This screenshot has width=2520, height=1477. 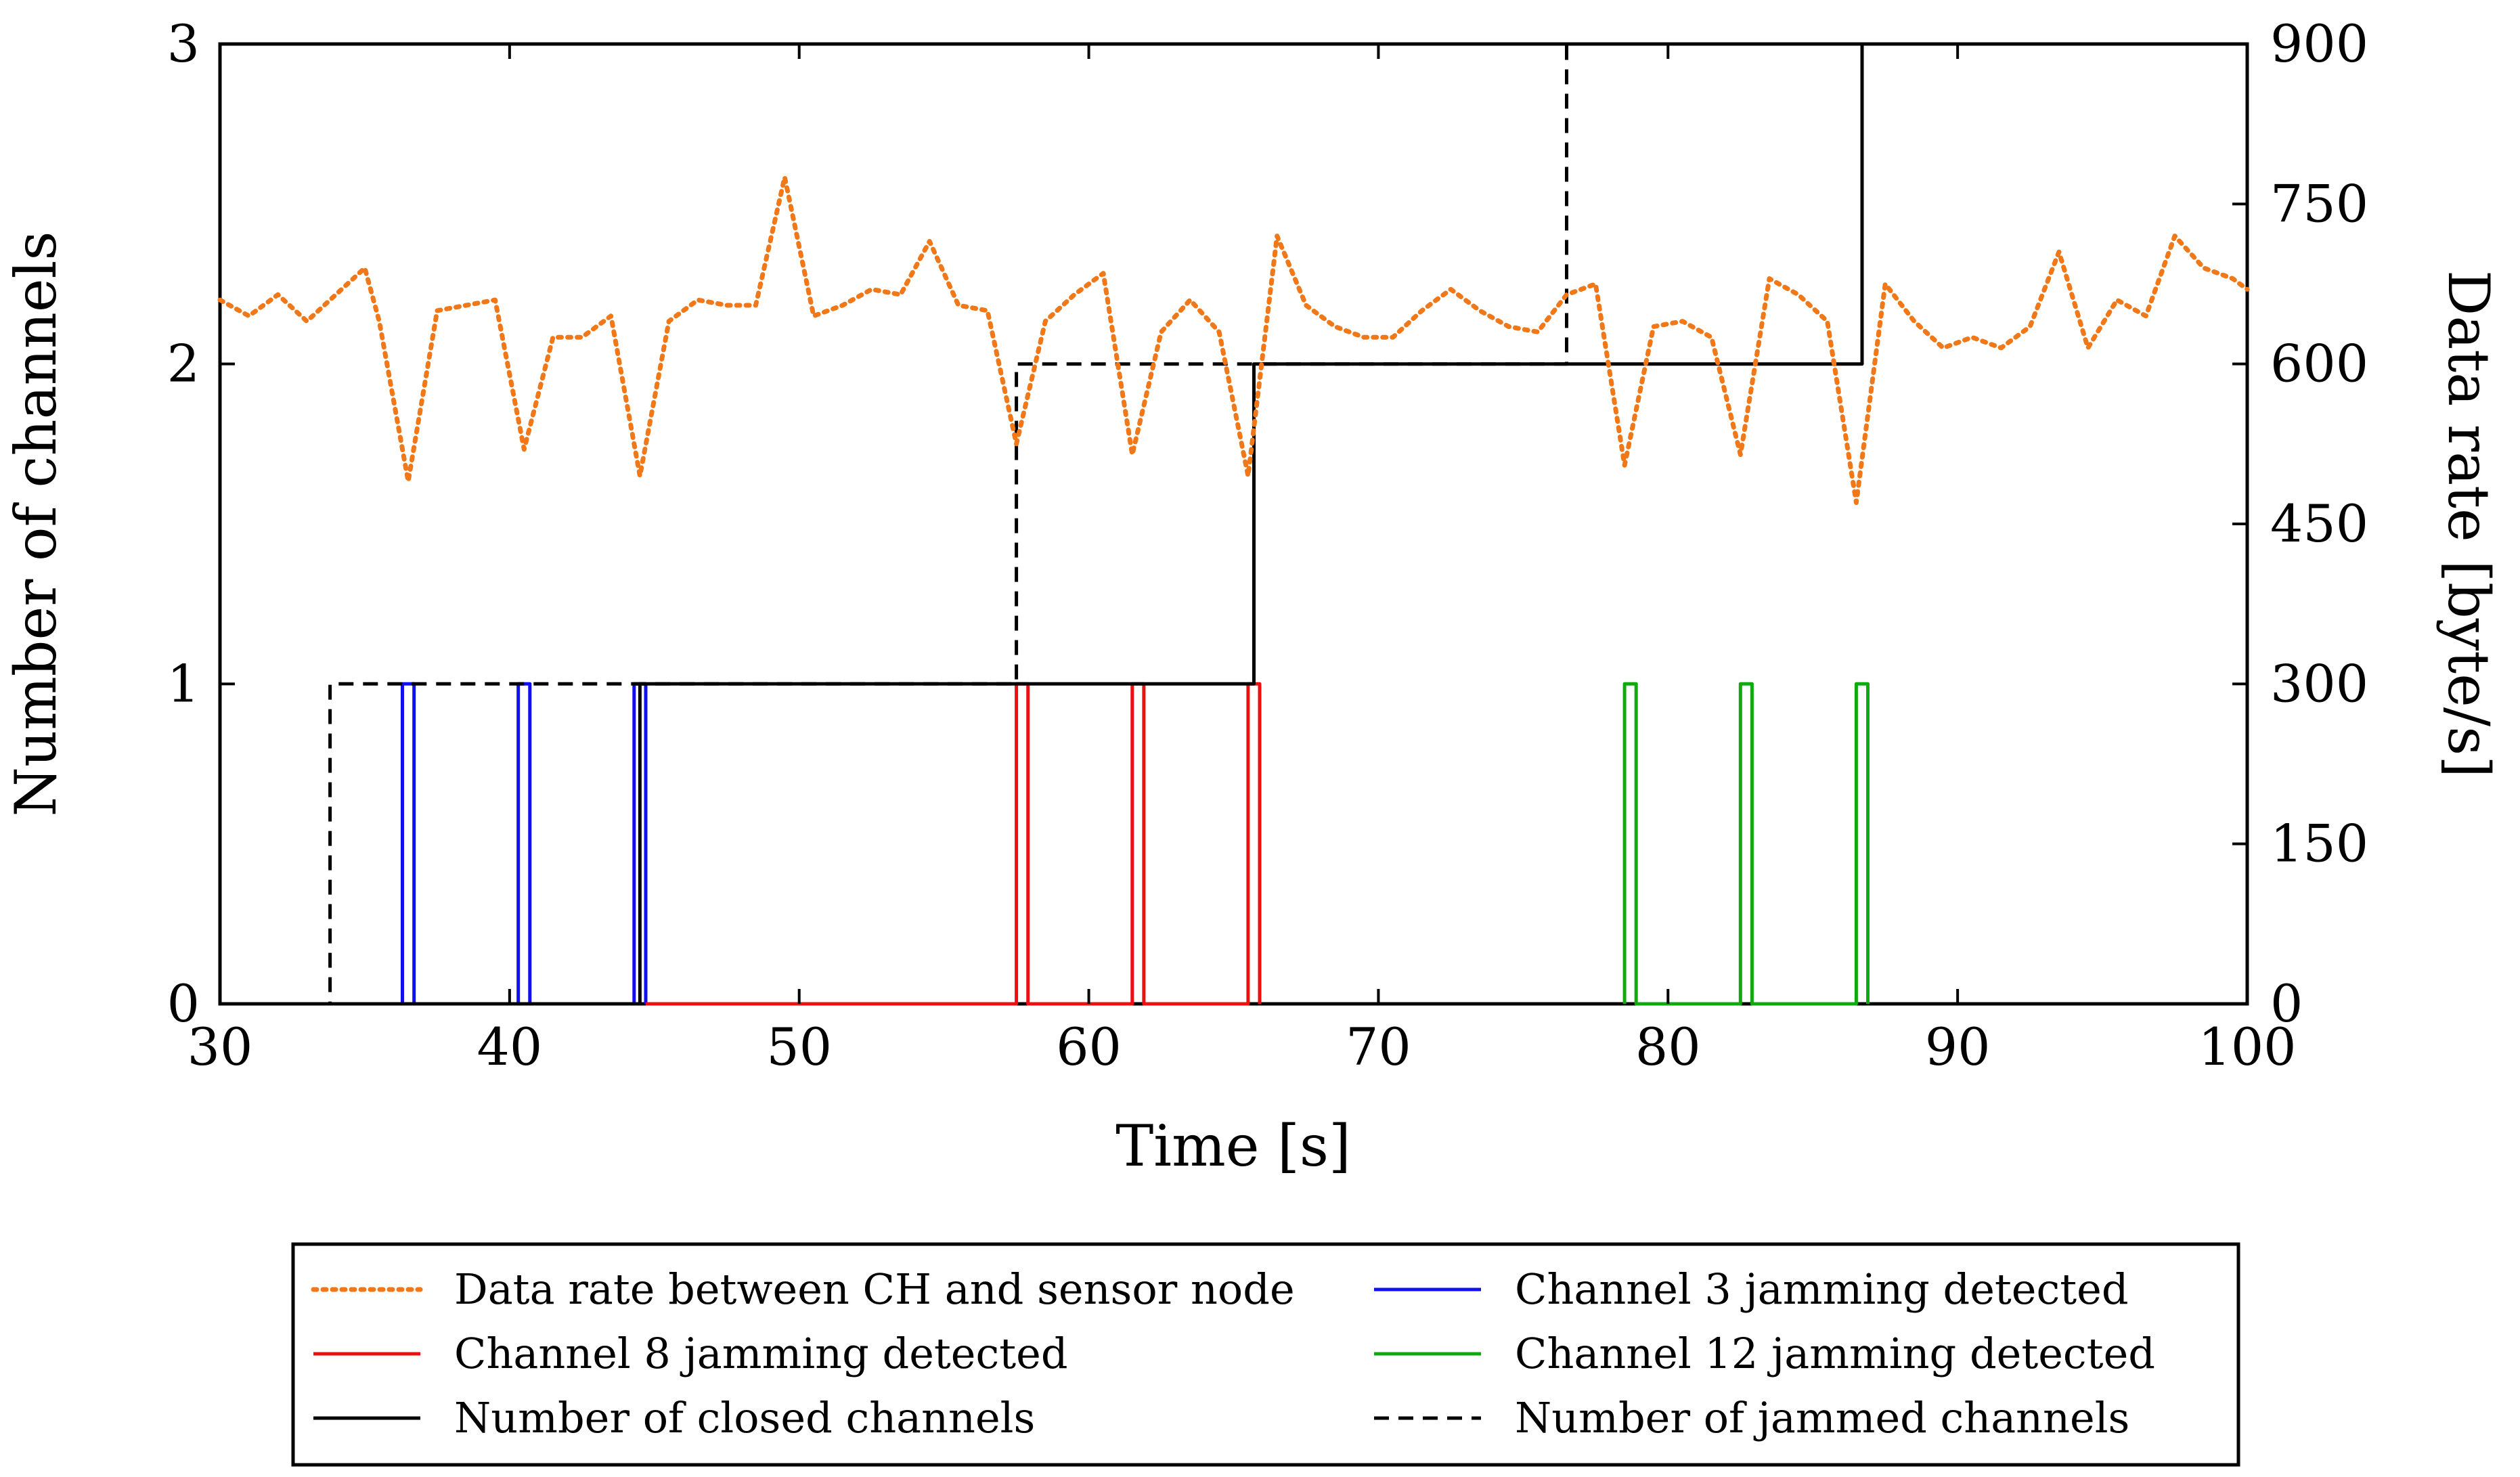 I want to click on legend-label: Channel 3 jamming detected, so click(x=1822, y=1289).